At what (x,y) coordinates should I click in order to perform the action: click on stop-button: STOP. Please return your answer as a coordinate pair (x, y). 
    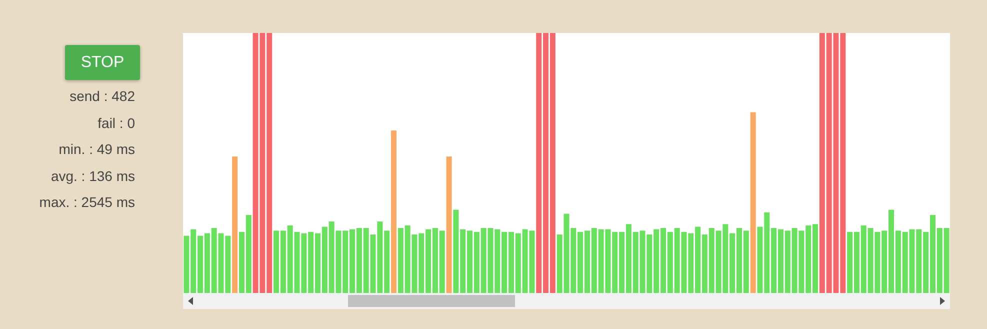
    Looking at the image, I should click on (102, 62).